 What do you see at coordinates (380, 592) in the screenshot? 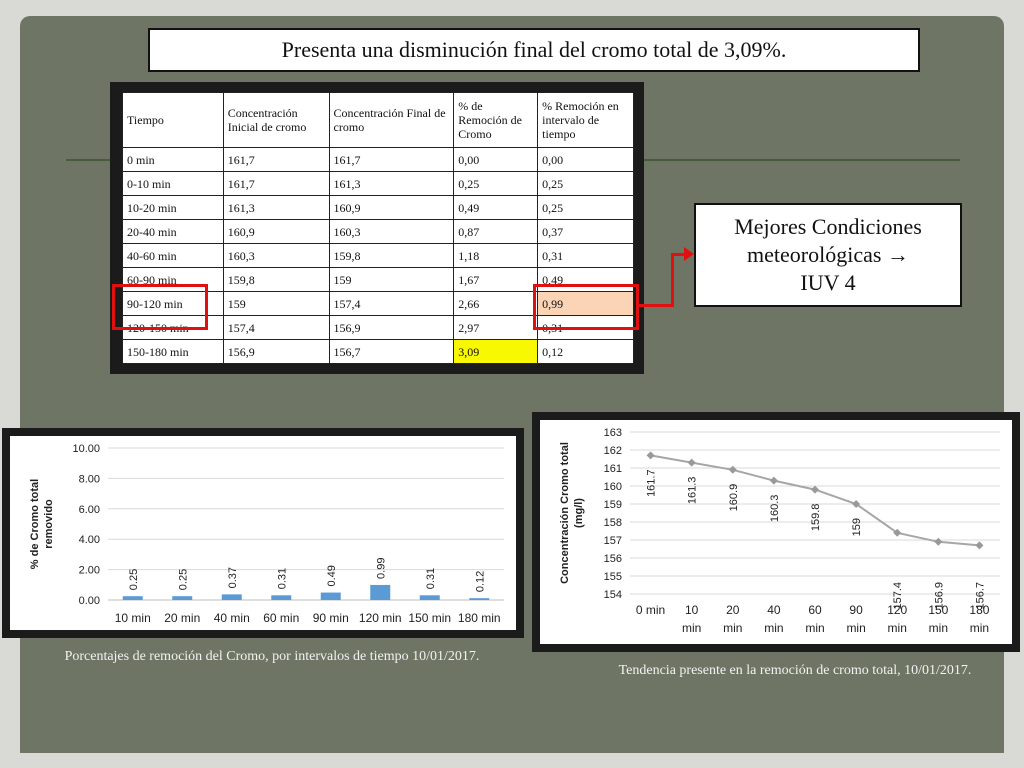
I see `bar-120-min` at bounding box center [380, 592].